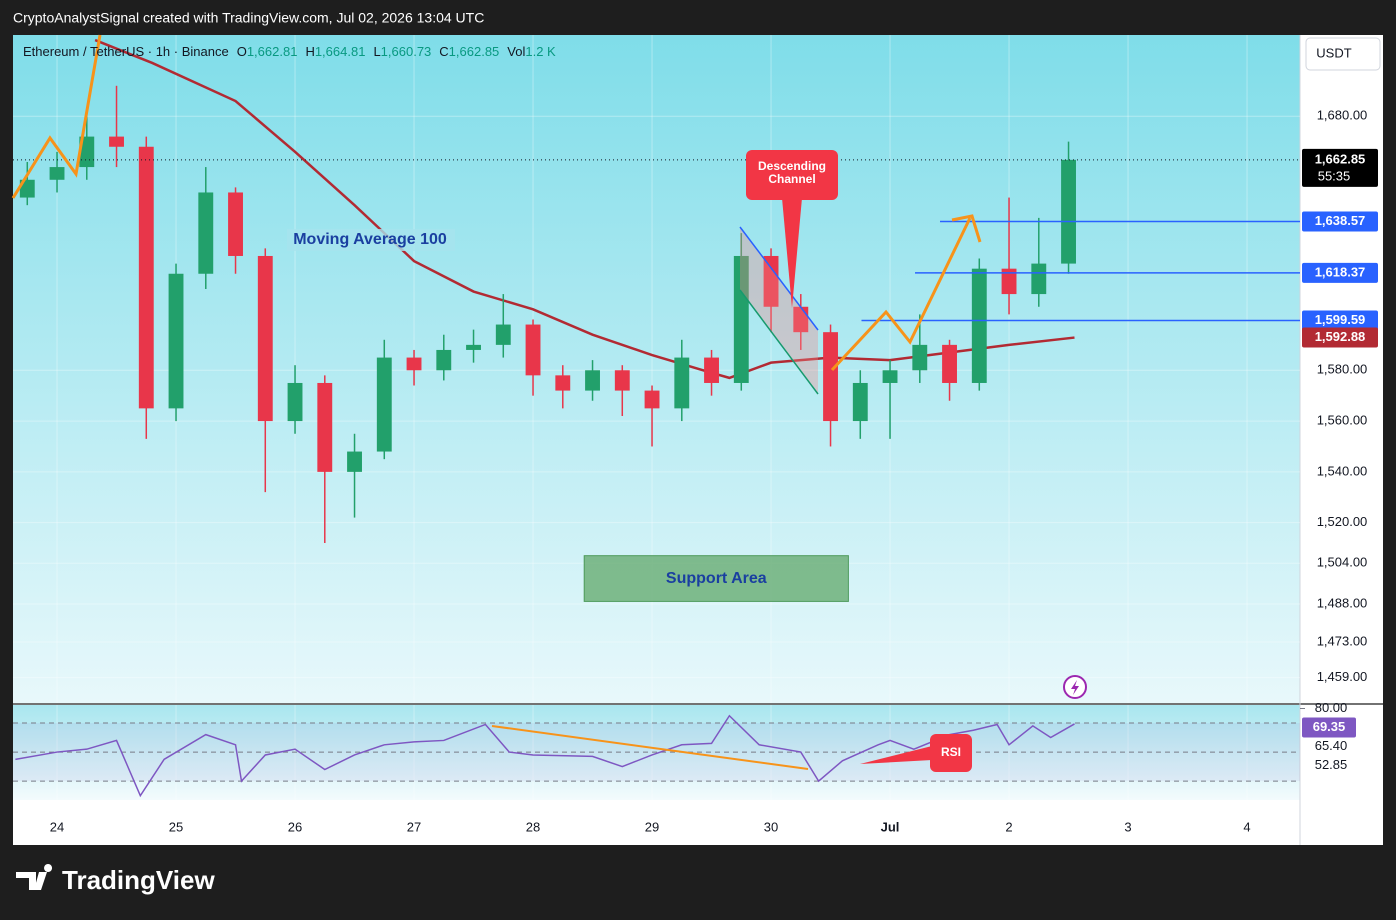  What do you see at coordinates (340, 51) in the screenshot?
I see `legend-value: 1,664.81` at bounding box center [340, 51].